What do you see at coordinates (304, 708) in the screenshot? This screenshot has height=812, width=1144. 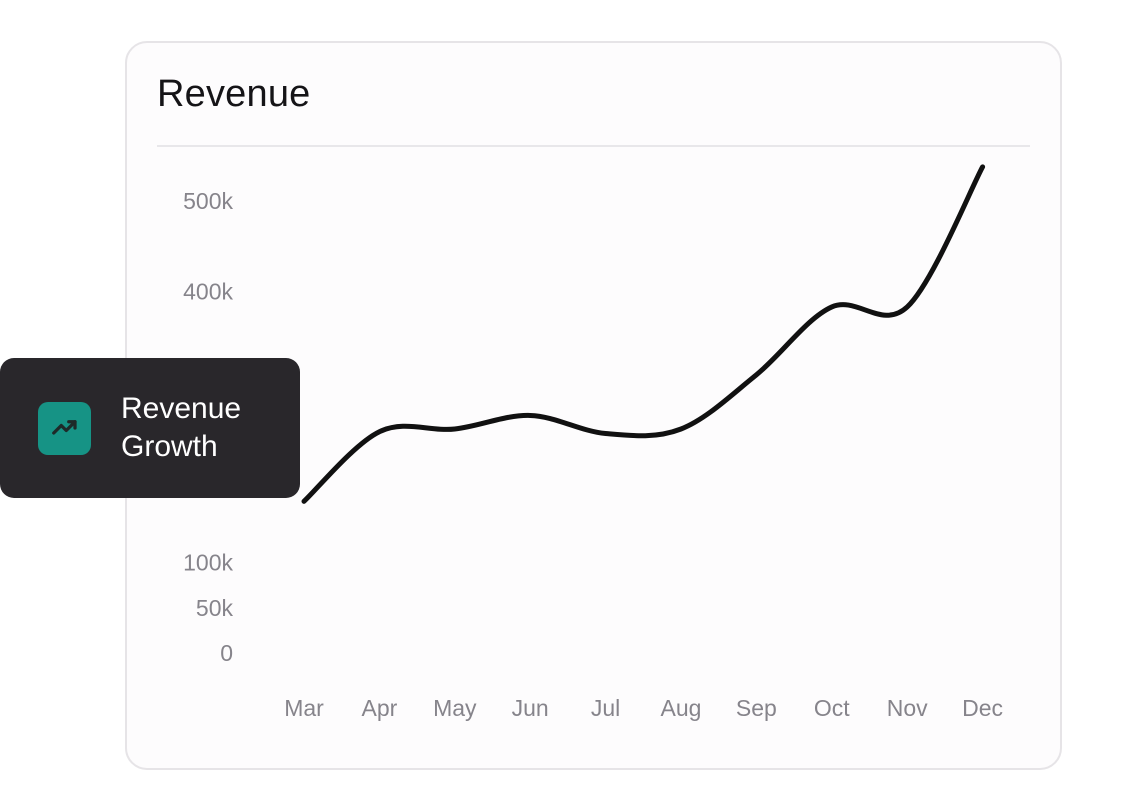 I see `x-tick-label: Mar` at bounding box center [304, 708].